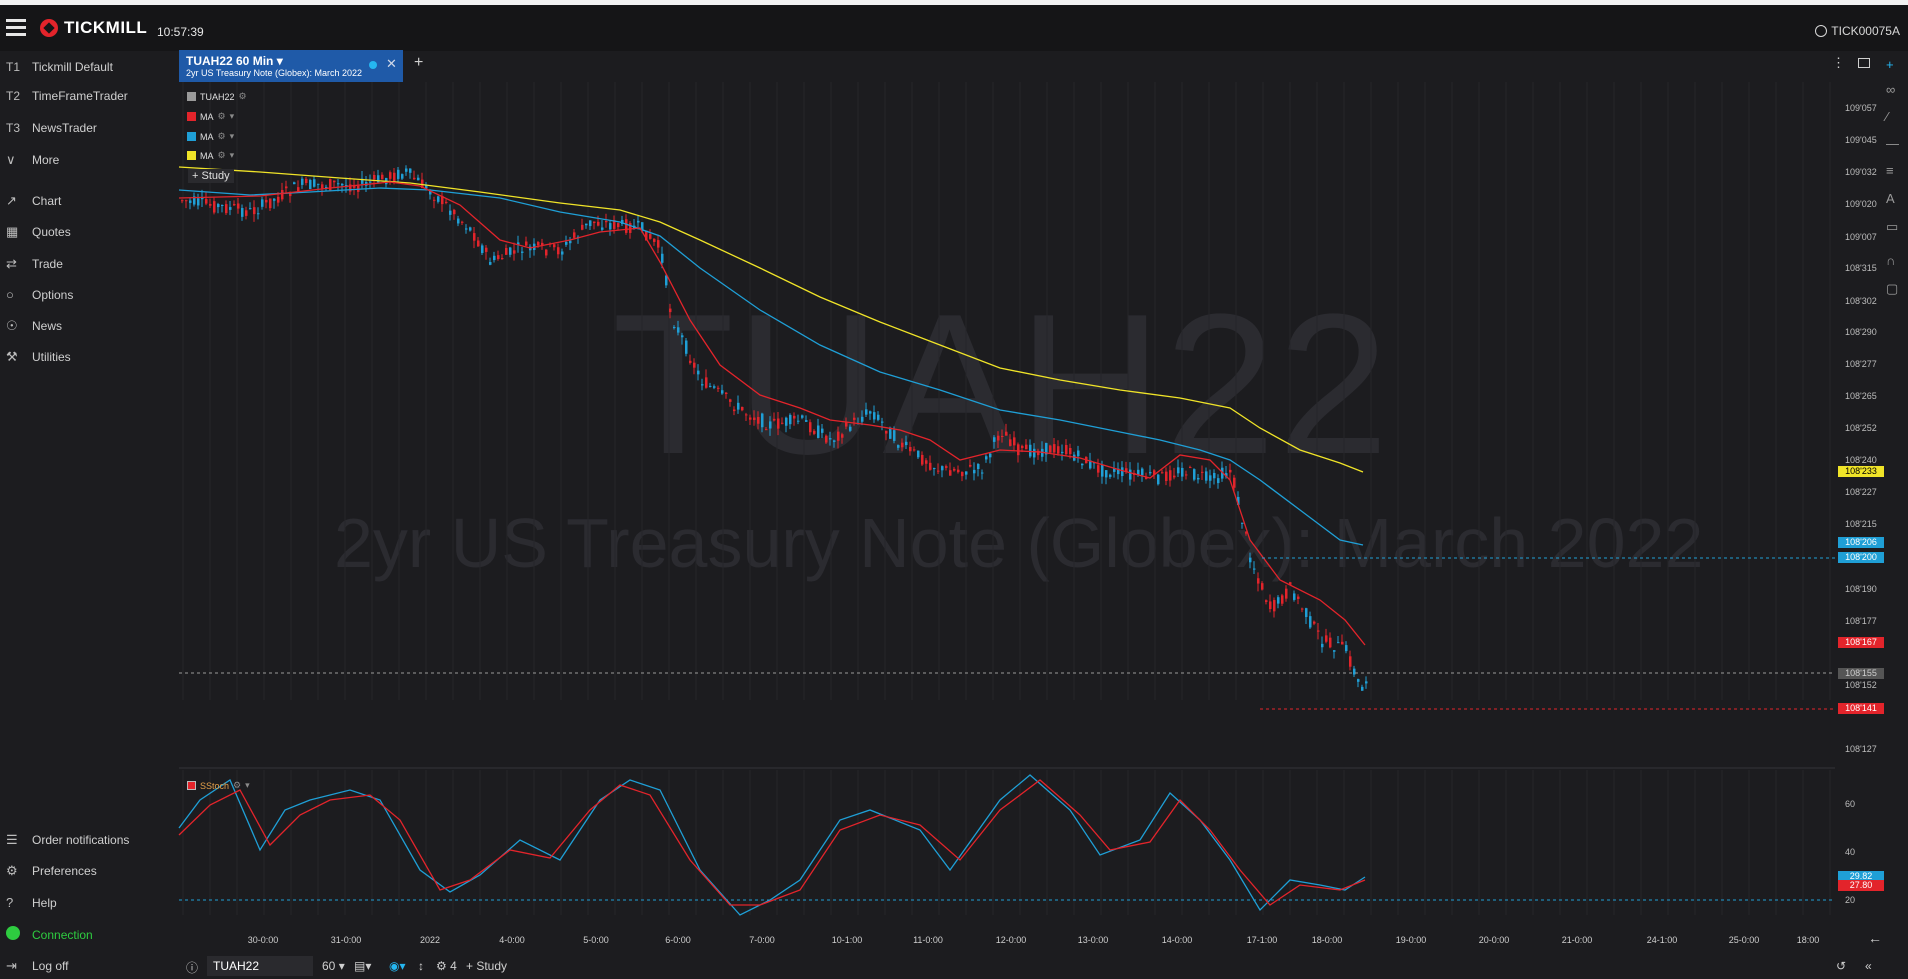 This screenshot has width=1908, height=979. What do you see at coordinates (1861, 885) in the screenshot?
I see `osc-badge: 27.80` at bounding box center [1861, 885].